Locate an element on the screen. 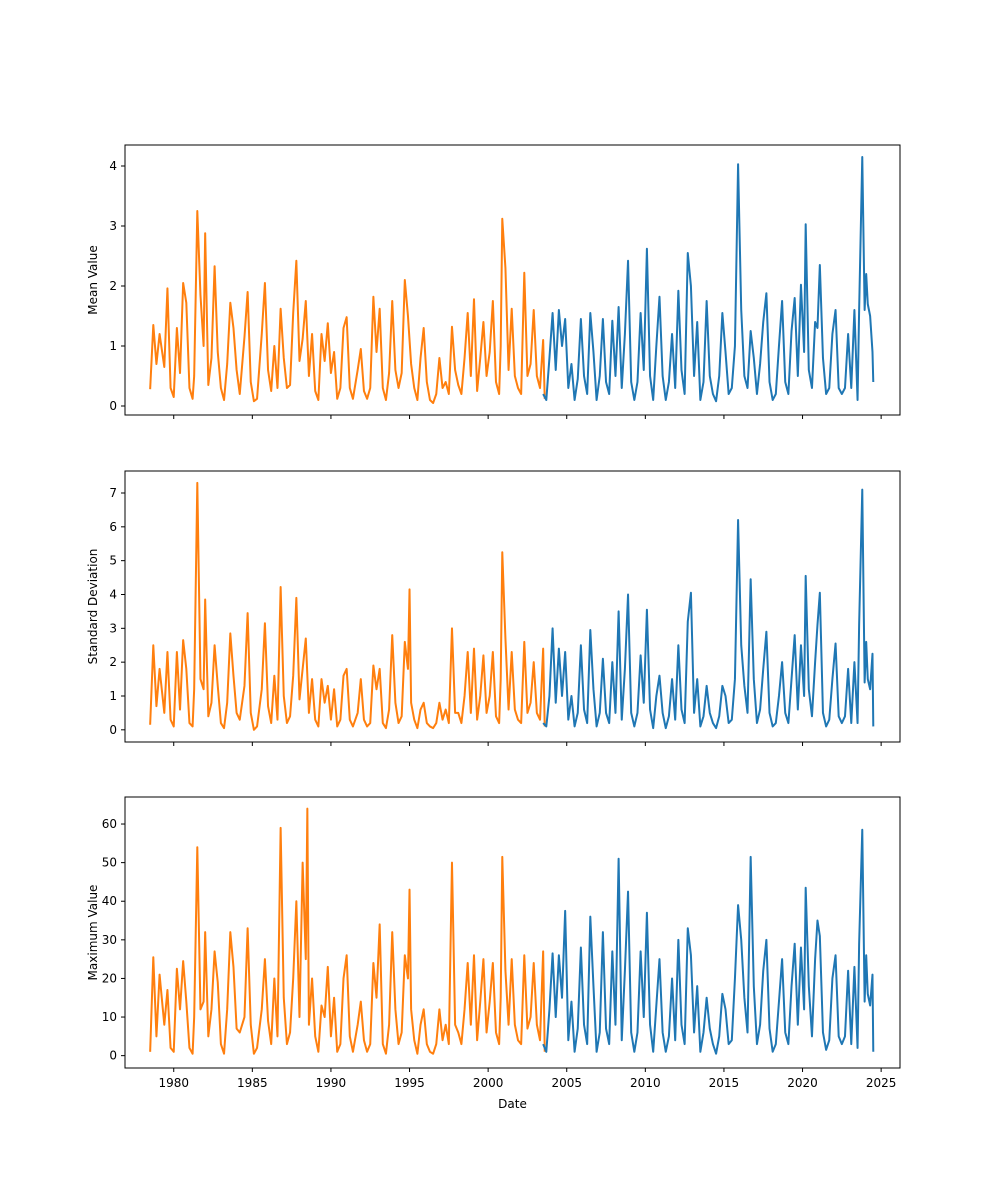  x-tick-label: 2005 is located at coordinates (566, 1083).